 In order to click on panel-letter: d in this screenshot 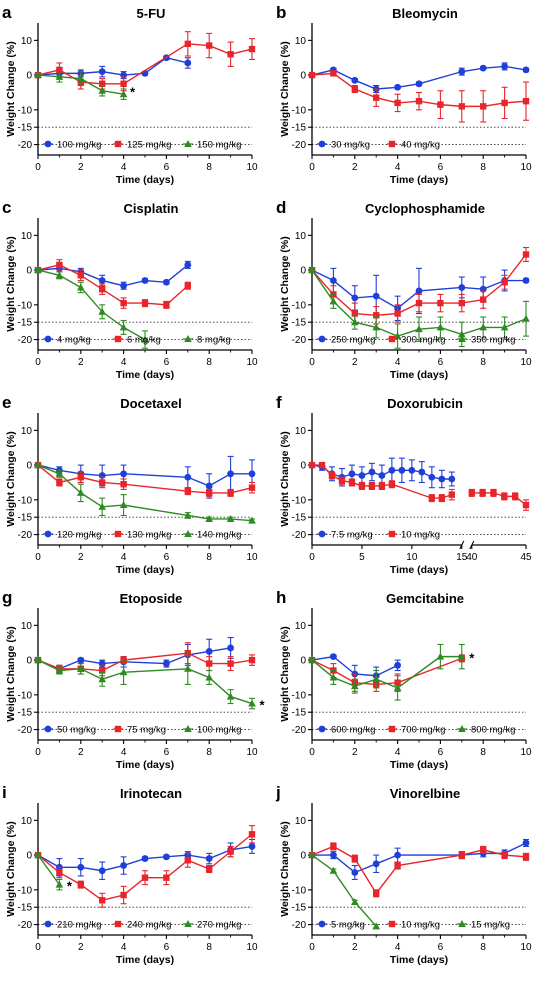, I will do `click(281, 207)`.